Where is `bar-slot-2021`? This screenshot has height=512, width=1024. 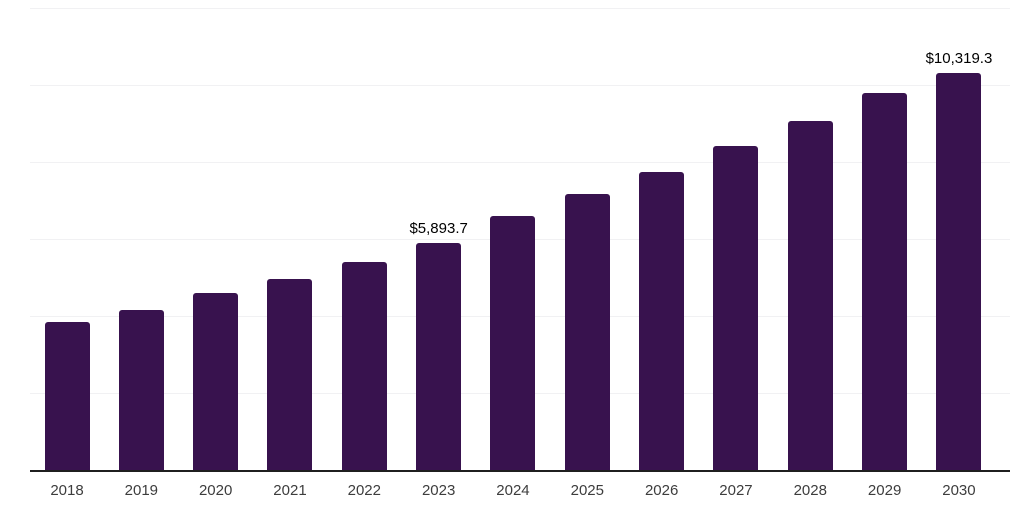
bar-slot-2021 is located at coordinates (290, 239).